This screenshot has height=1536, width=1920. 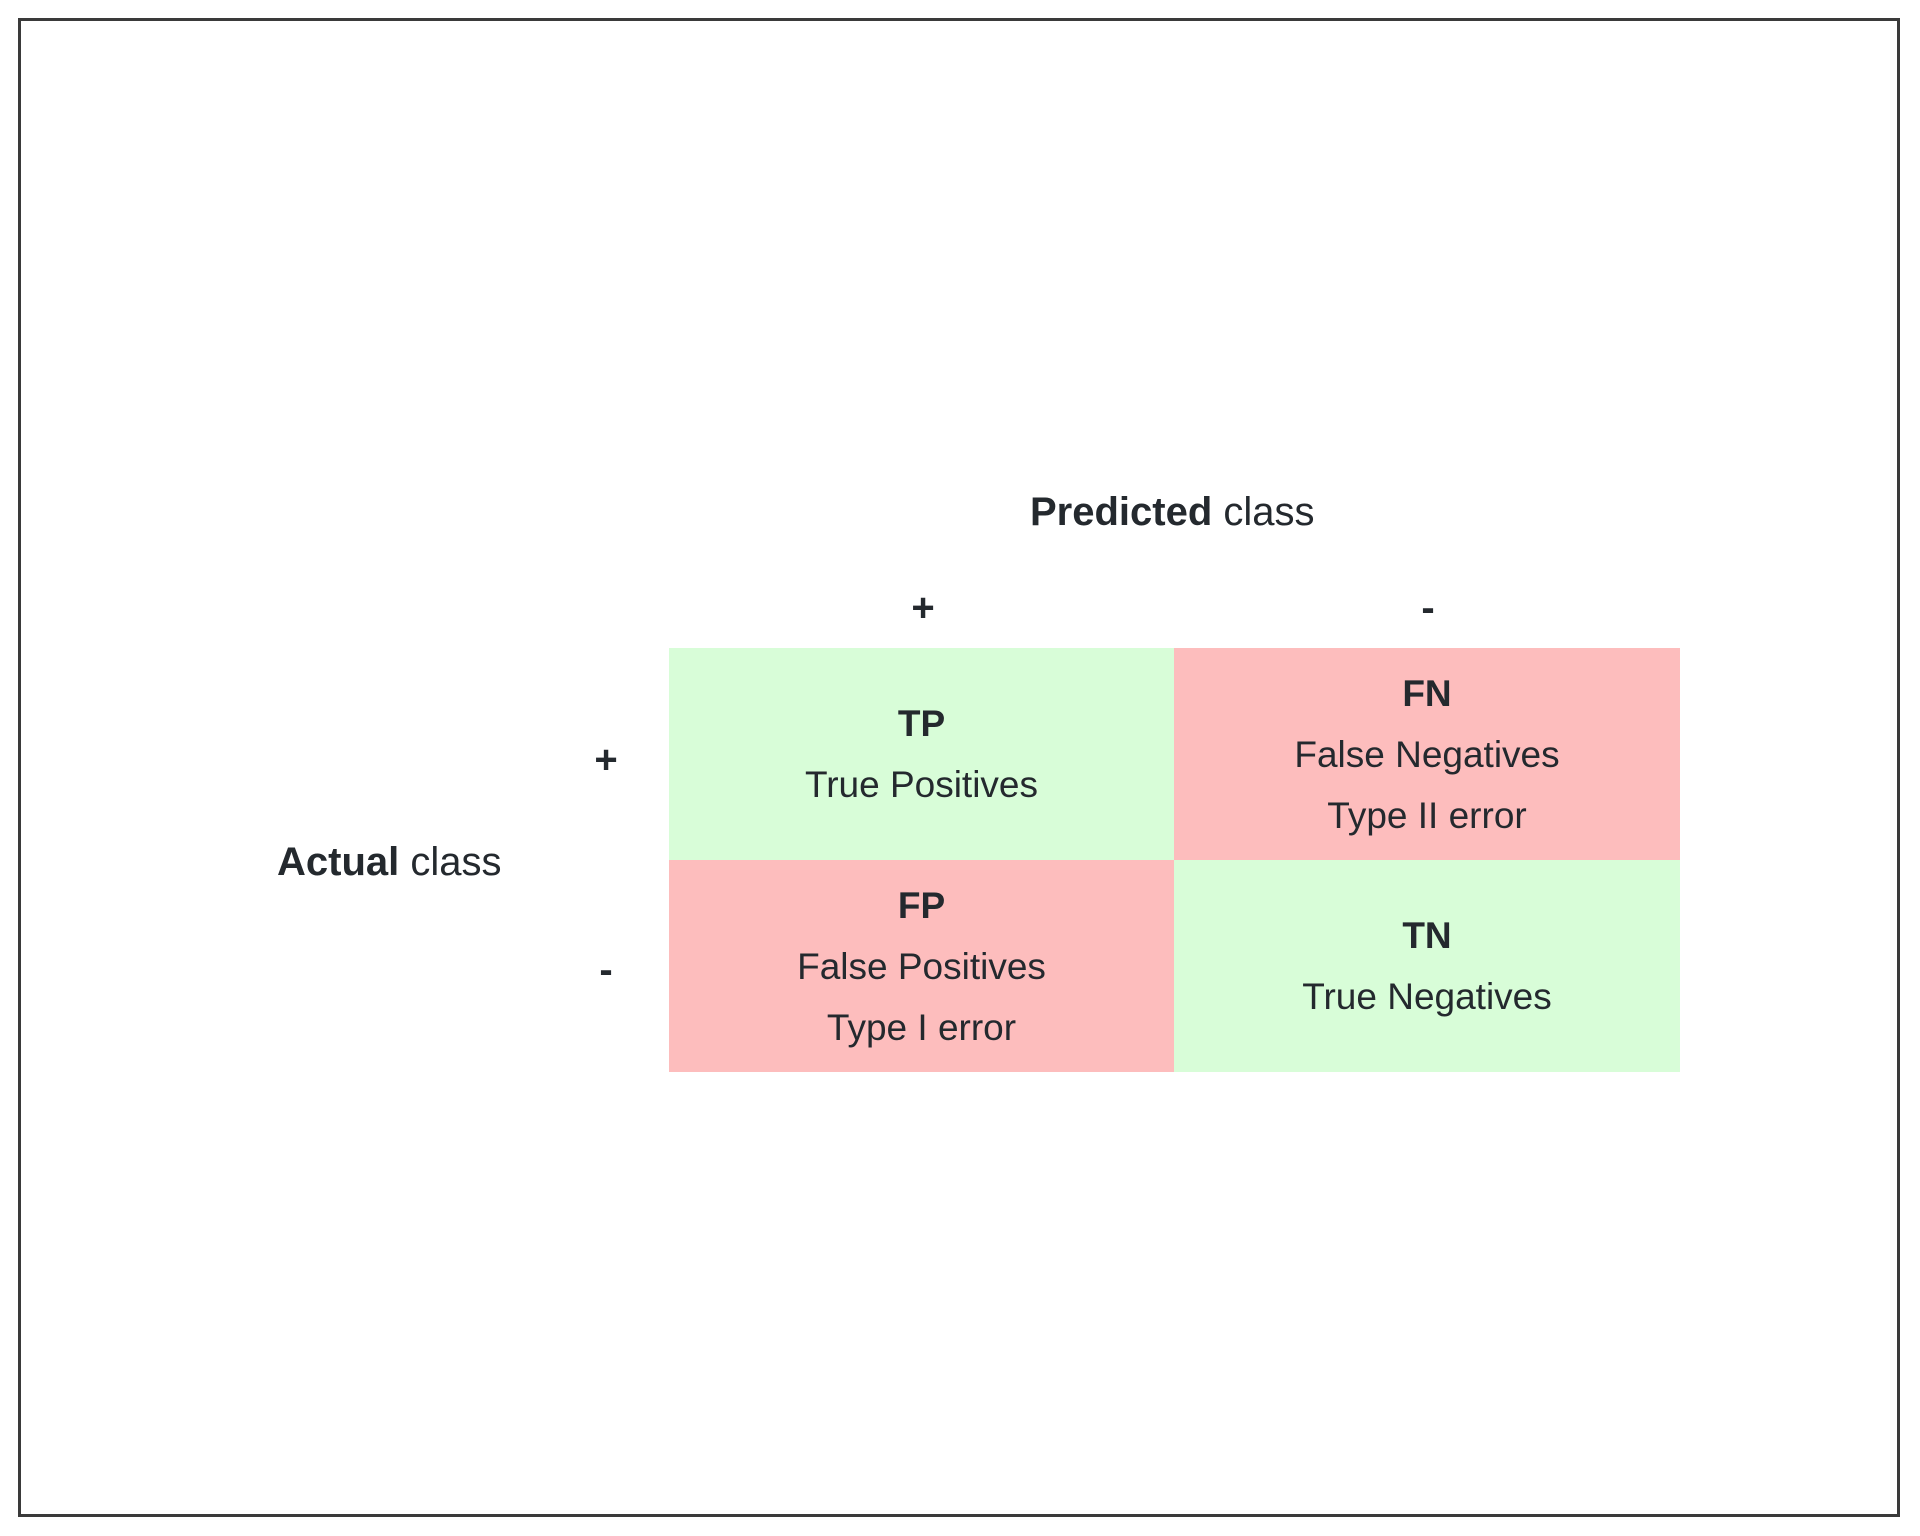 I want to click on cell-fp-note: Type I error, so click(x=921, y=1027).